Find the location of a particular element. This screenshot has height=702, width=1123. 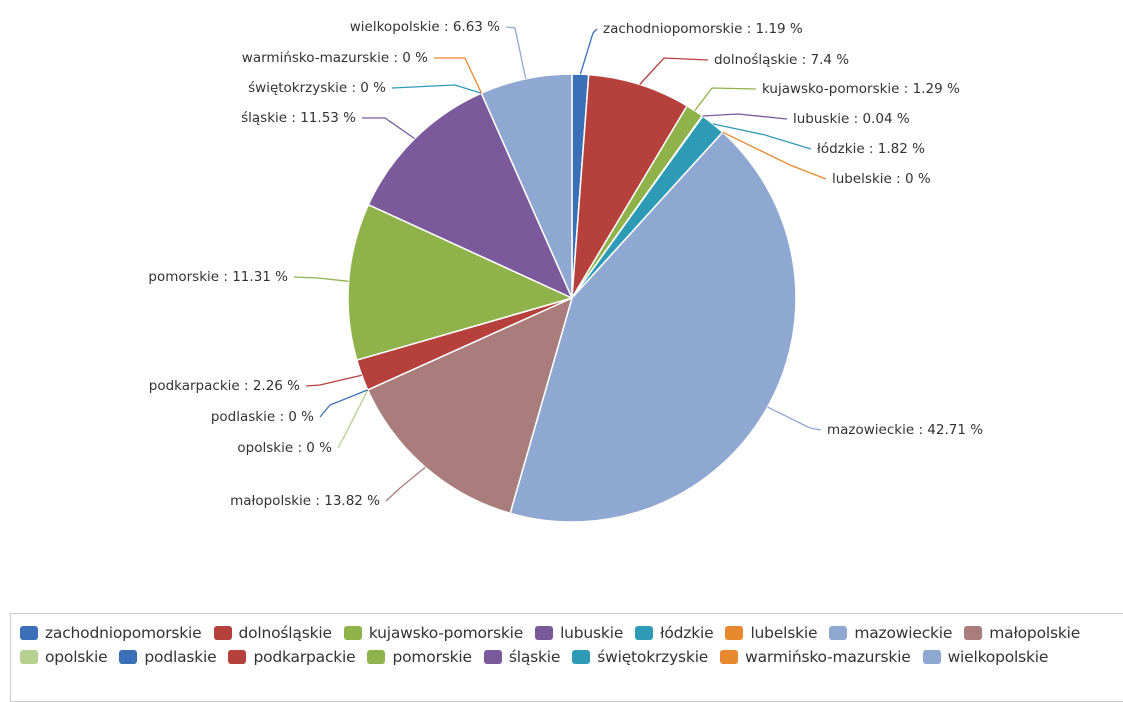

slice-label-swietokrzyskie: świętokrzyskie : 0 % is located at coordinates (317, 88).